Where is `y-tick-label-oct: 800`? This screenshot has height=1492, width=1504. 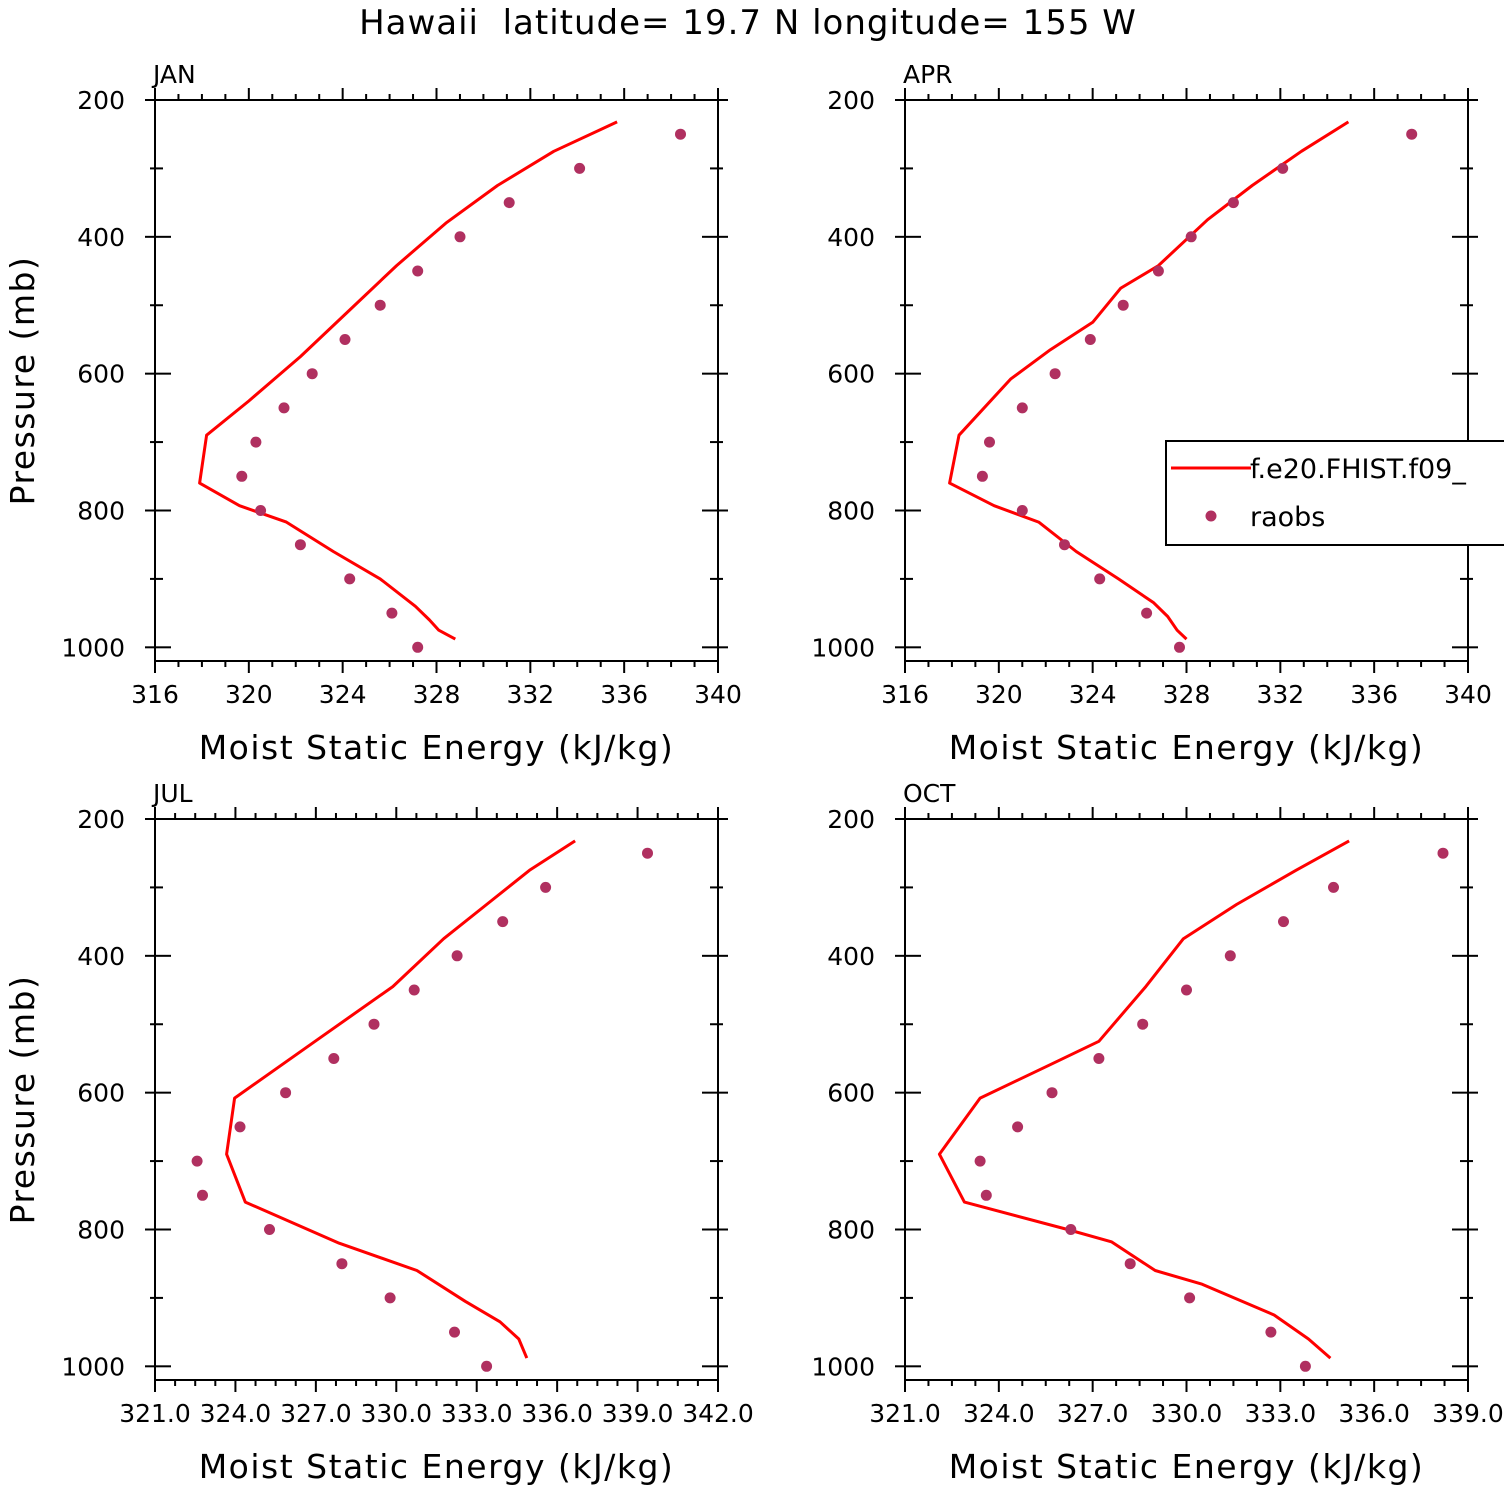
y-tick-label-oct: 800 is located at coordinates (851, 1229).